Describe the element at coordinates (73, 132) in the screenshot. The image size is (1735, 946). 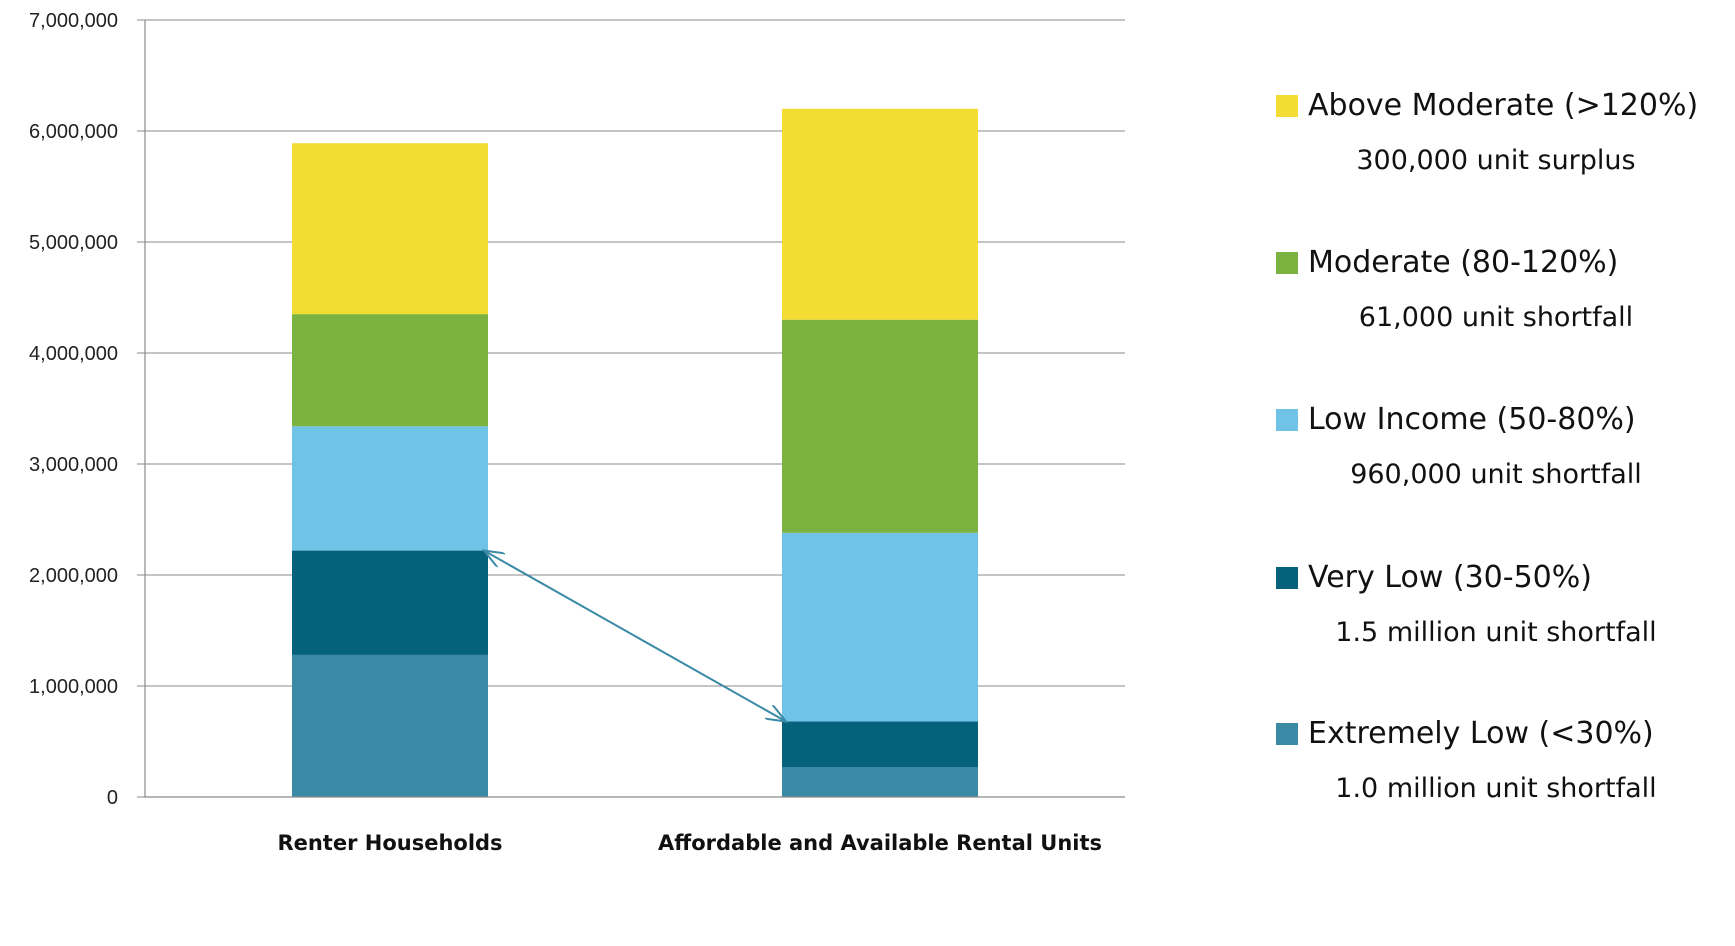
I see `y-tick-label: 6,000,000` at that location.